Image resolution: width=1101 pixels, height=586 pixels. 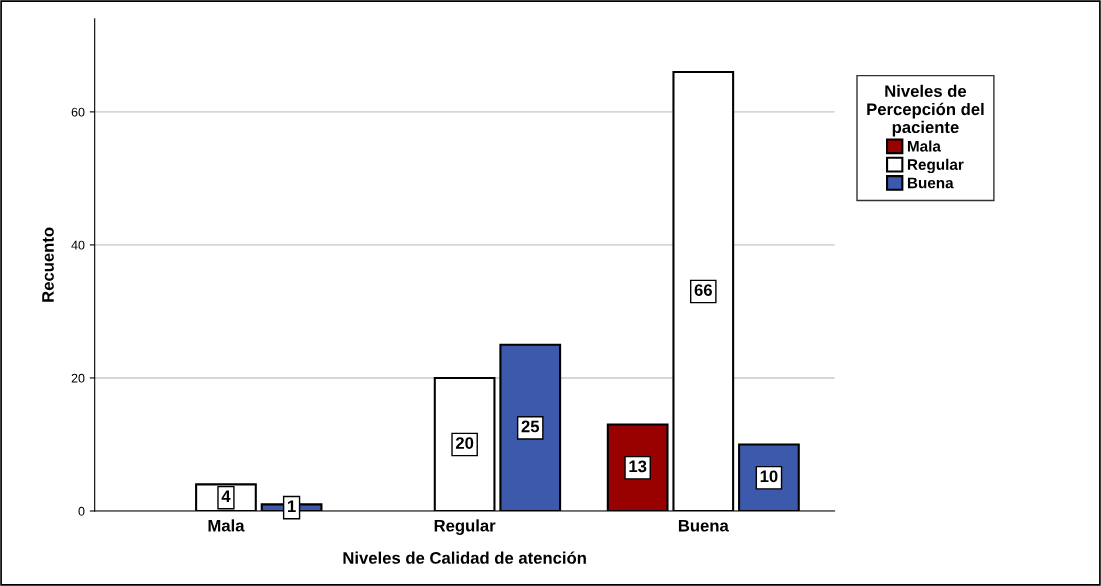 What do you see at coordinates (930, 183) in the screenshot?
I see `legend-label: Buena` at bounding box center [930, 183].